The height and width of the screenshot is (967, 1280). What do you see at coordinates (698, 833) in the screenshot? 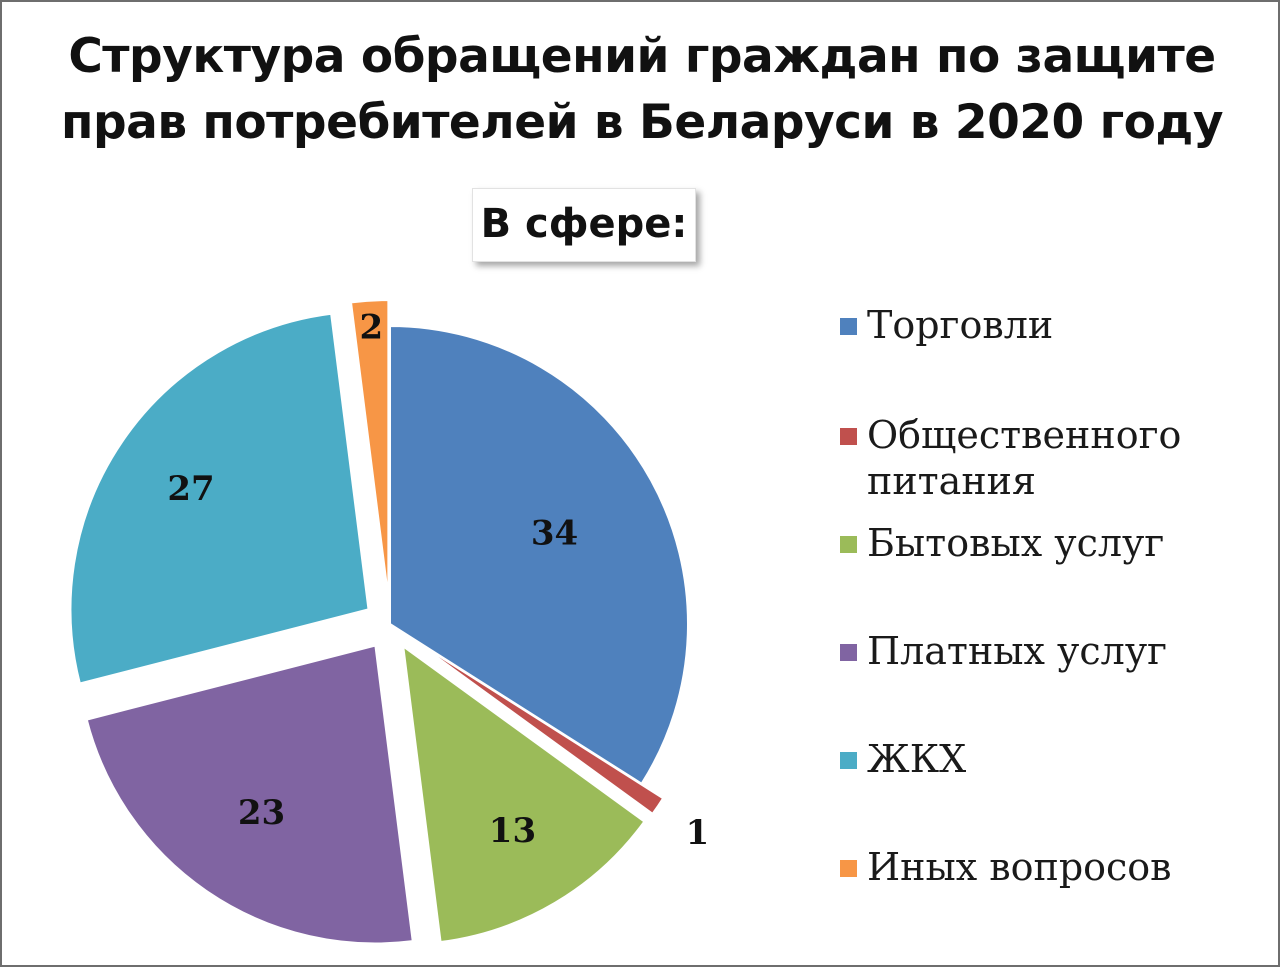
I see `pie-label-catering: 1` at bounding box center [698, 833].